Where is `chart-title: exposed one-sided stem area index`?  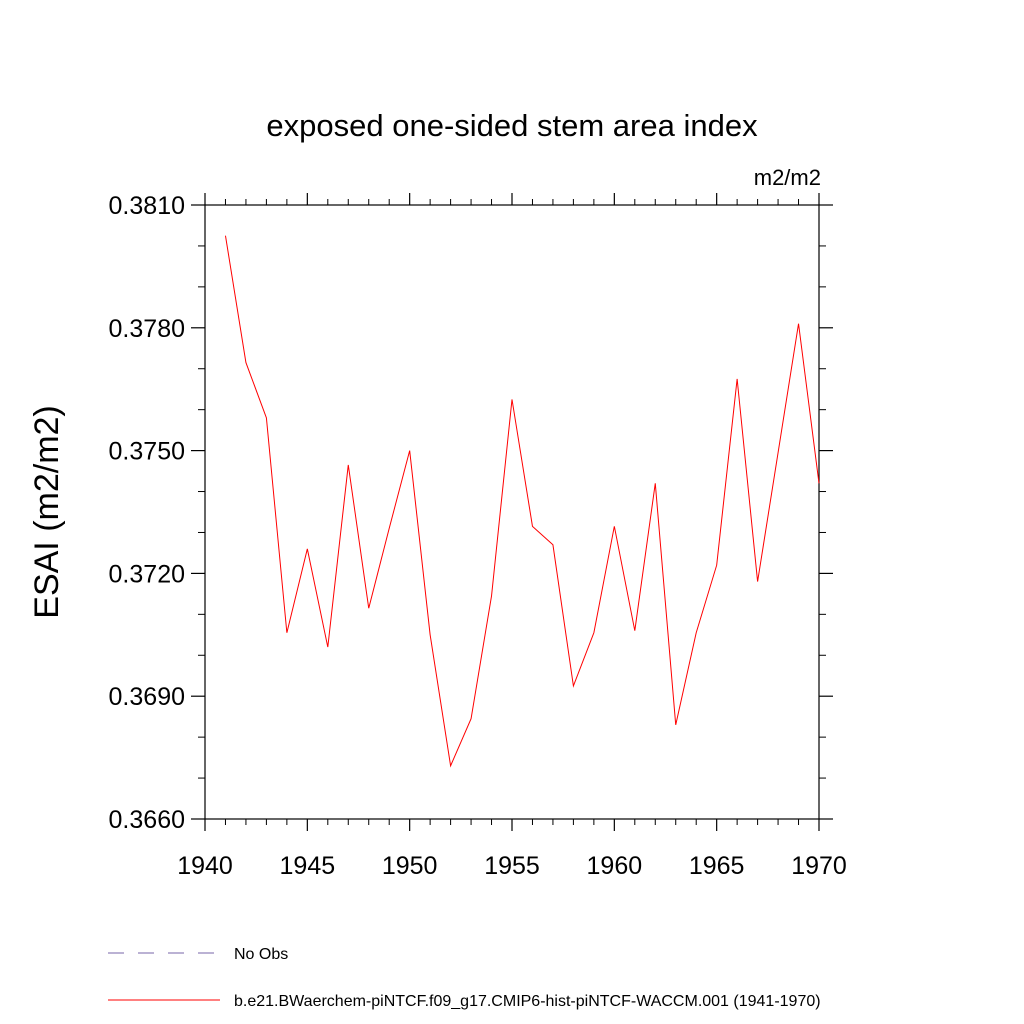 chart-title: exposed one-sided stem area index is located at coordinates (512, 125).